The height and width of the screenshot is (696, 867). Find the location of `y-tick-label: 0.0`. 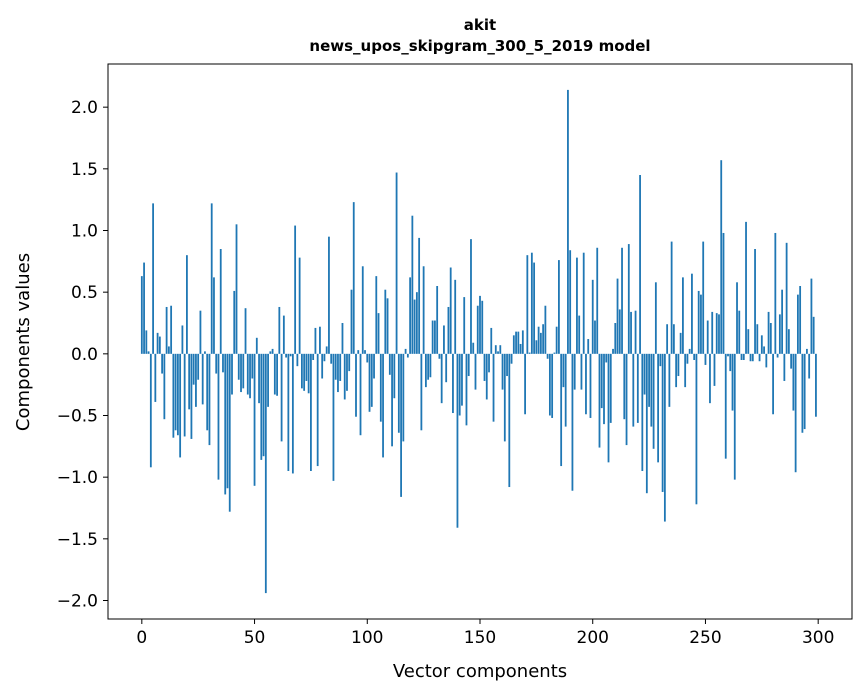

y-tick-label: 0.0 is located at coordinates (84, 355).